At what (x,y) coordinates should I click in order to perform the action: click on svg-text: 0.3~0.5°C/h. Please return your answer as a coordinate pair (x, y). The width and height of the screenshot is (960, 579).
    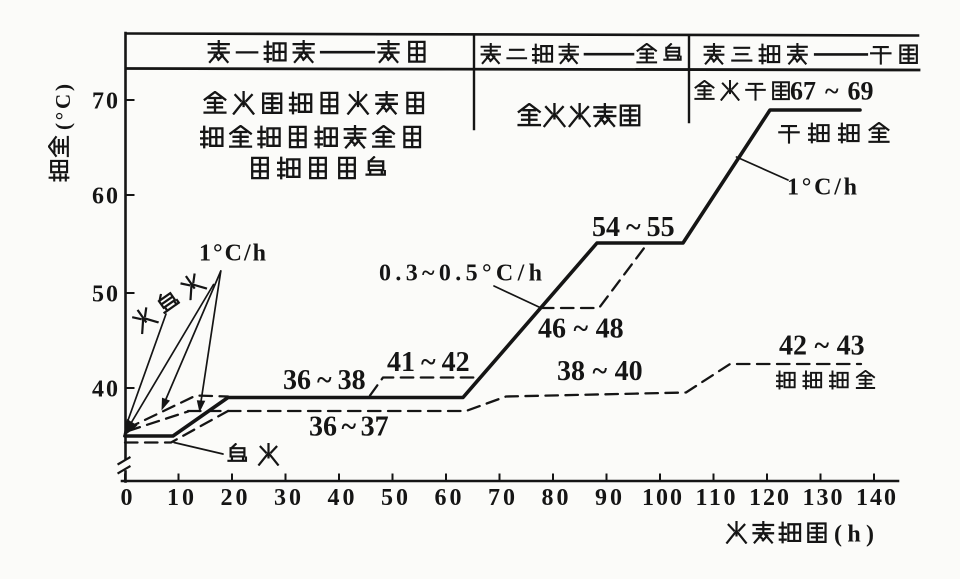
    Looking at the image, I should click on (460, 274).